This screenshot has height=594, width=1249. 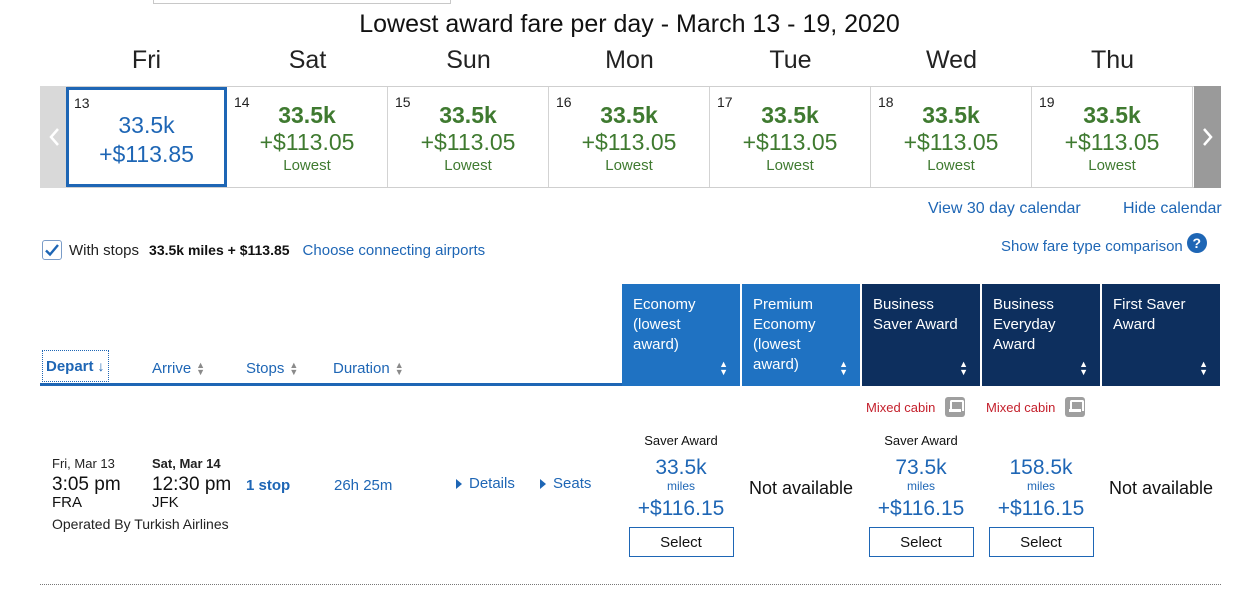 I want to click on checkmark-icon, so click(x=52, y=250).